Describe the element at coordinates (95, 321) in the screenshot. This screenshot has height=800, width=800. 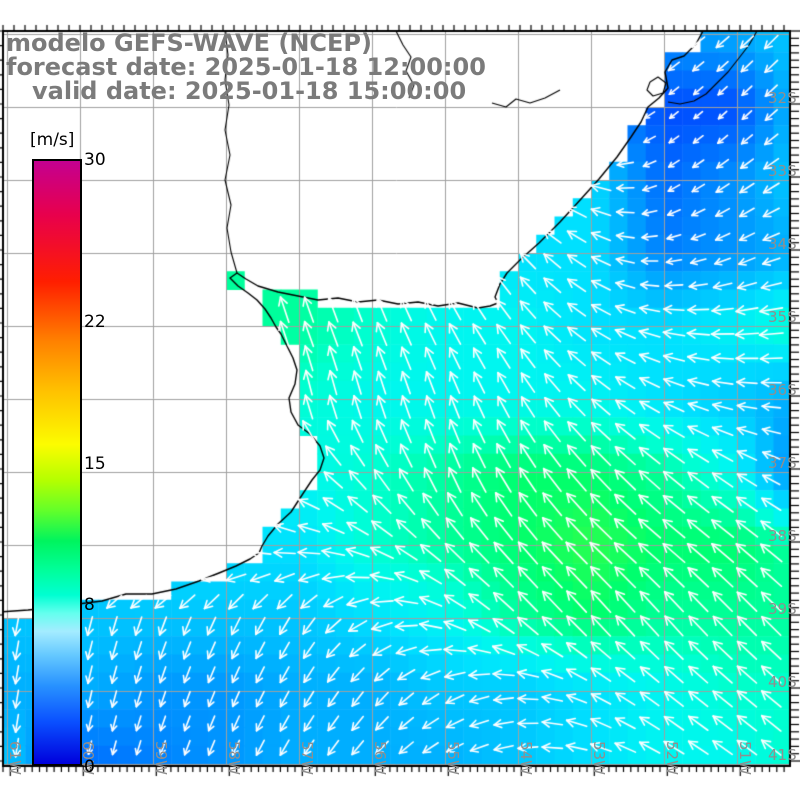
I see `colorbar-tick-22: 22` at that location.